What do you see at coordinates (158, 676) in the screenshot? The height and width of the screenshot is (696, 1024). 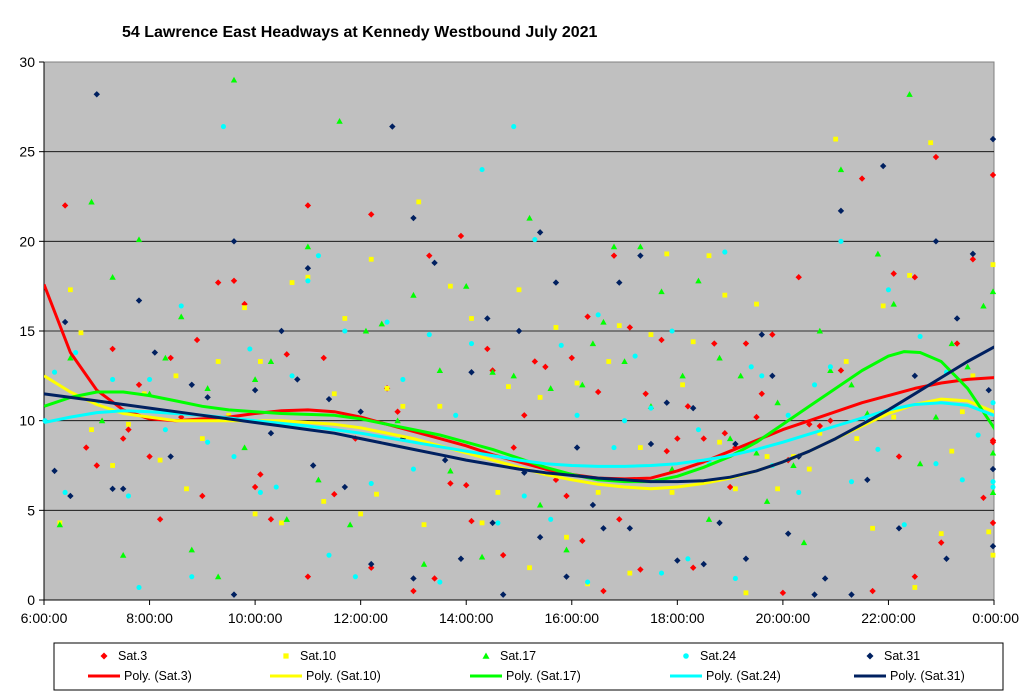 I see `legend-label: Poly. (Sat.3)` at bounding box center [158, 676].